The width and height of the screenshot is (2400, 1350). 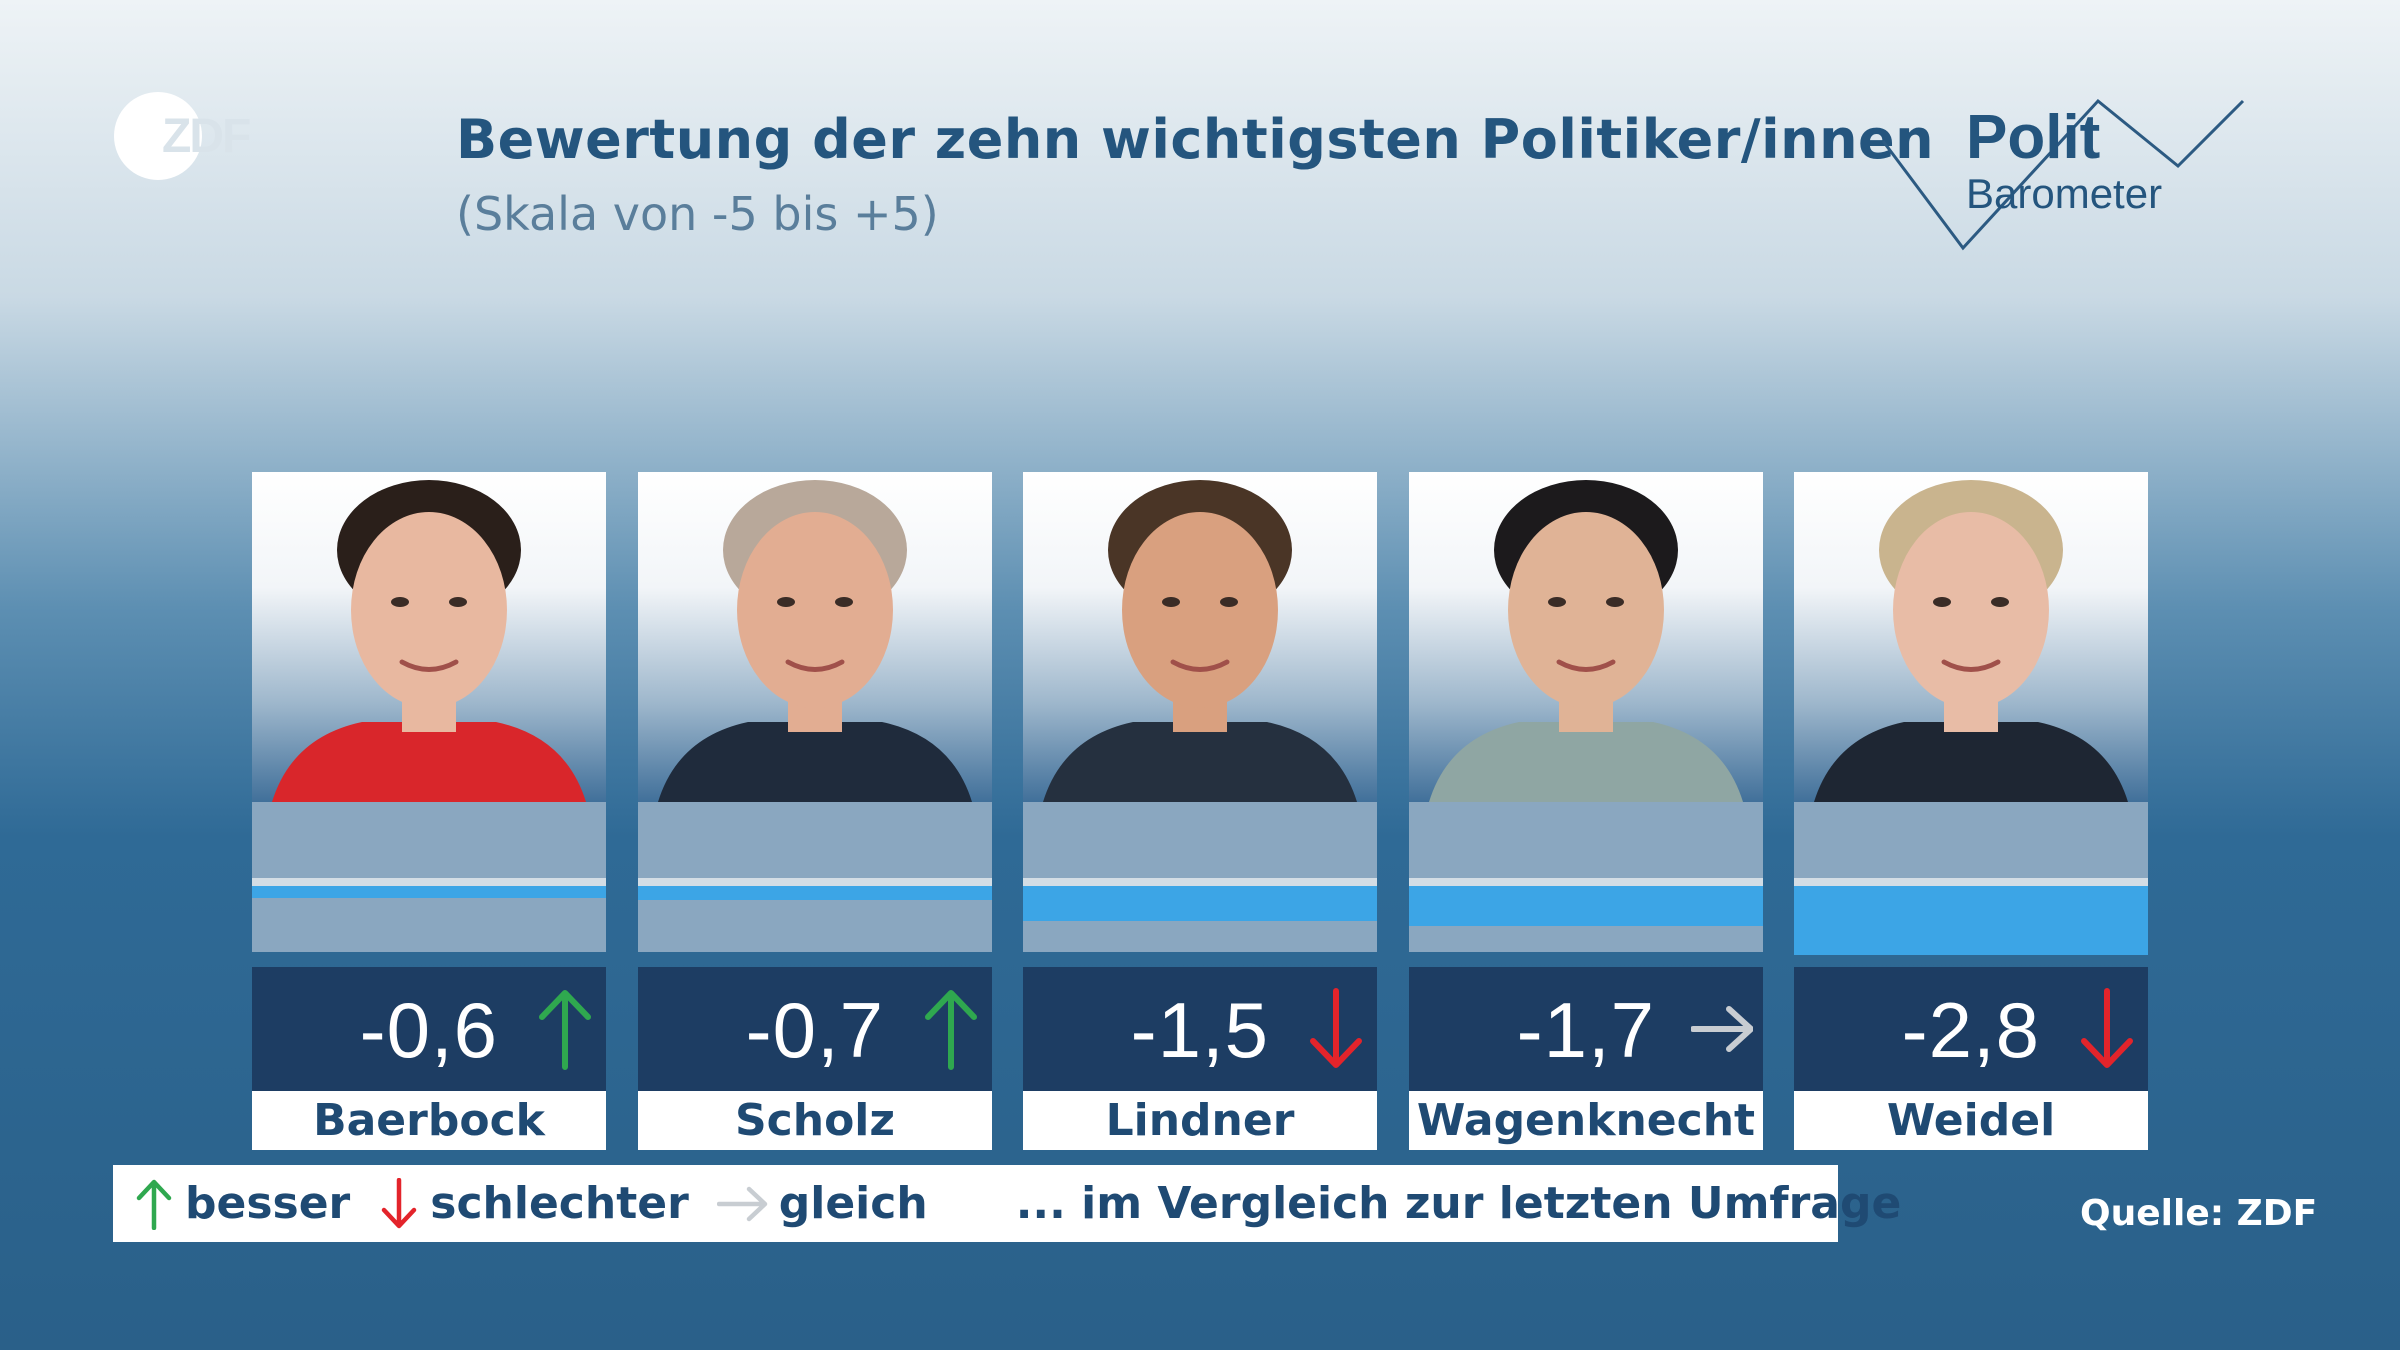 I want to click on bar-lindner, so click(x=1200, y=901).